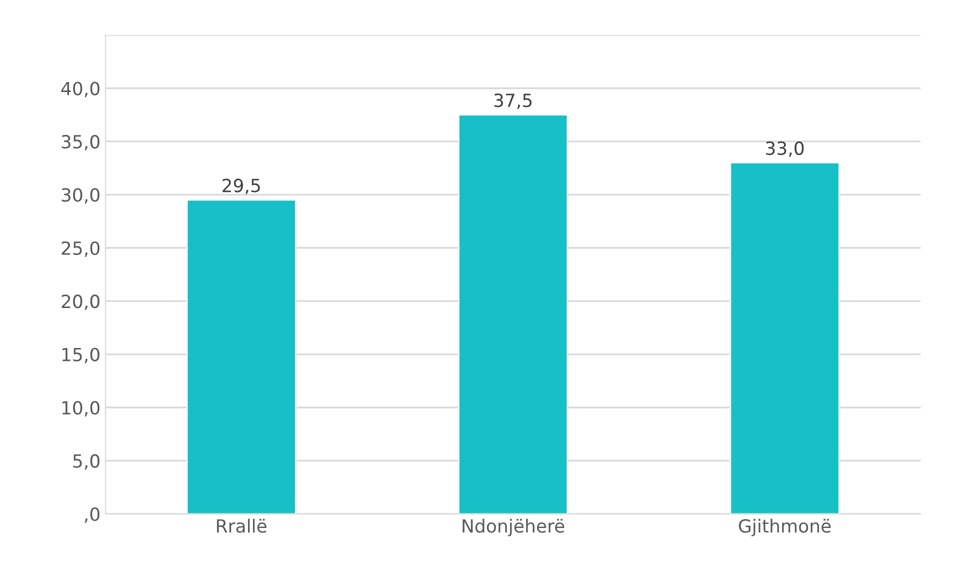  I want to click on y-tick-label: 25,0, so click(81, 249).